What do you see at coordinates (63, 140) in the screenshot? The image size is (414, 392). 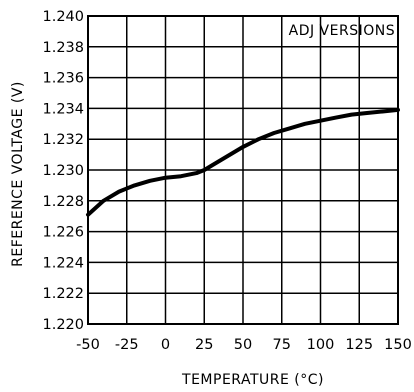 I see `y-tick-label: 1.232` at bounding box center [63, 140].